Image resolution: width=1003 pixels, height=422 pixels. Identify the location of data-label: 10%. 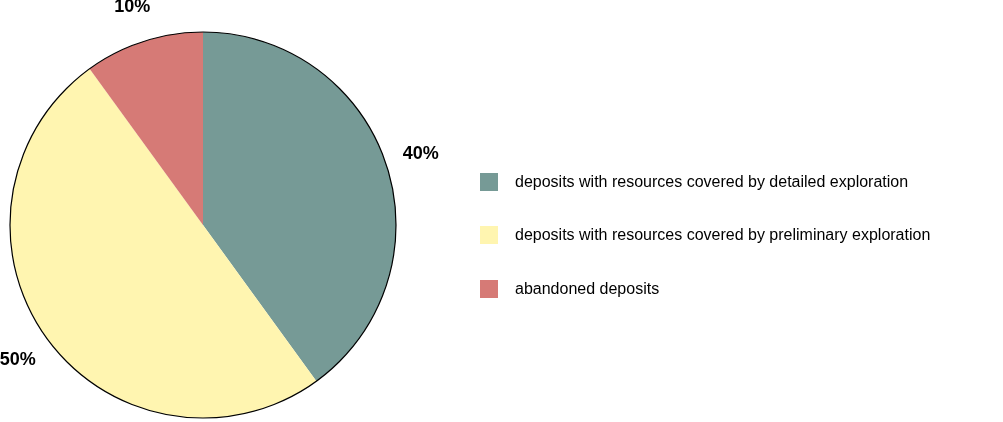
(132, 8).